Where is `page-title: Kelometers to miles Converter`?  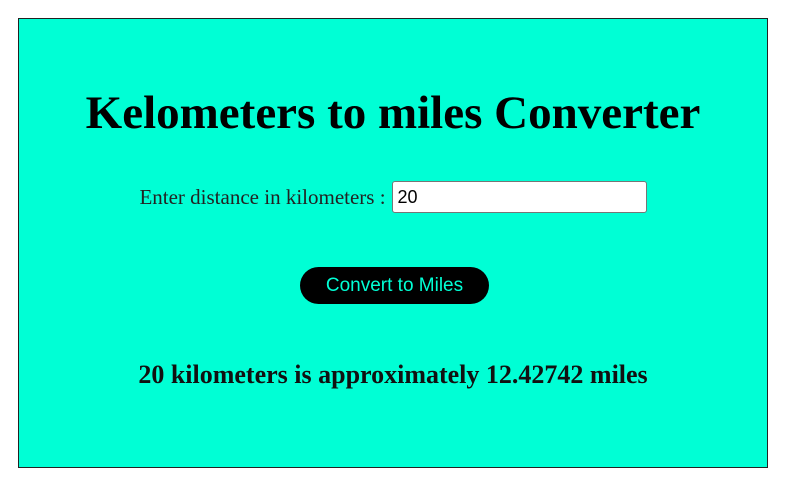 page-title: Kelometers to miles Converter is located at coordinates (393, 113).